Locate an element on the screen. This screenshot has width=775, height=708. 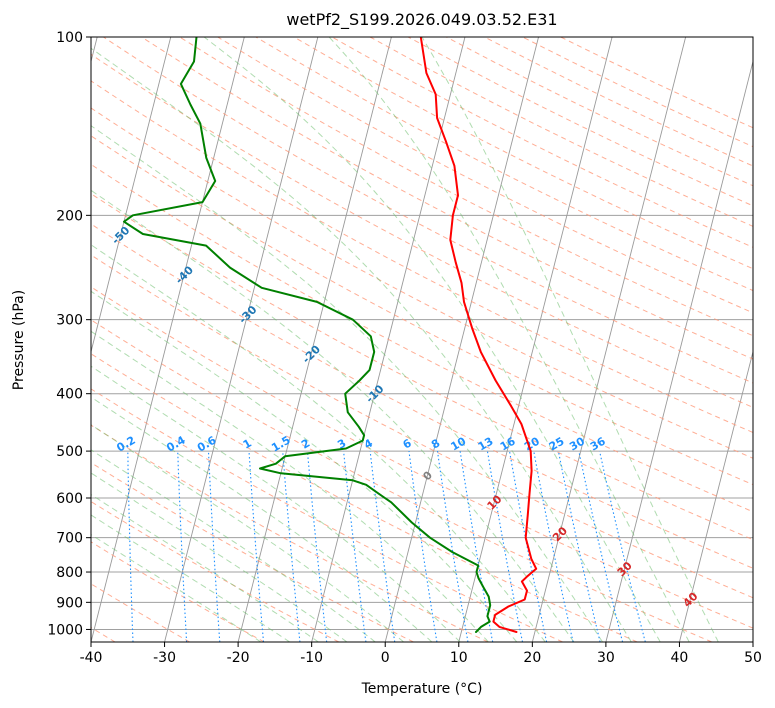
moist-adiabat-label: 40 is located at coordinates (691, 600).